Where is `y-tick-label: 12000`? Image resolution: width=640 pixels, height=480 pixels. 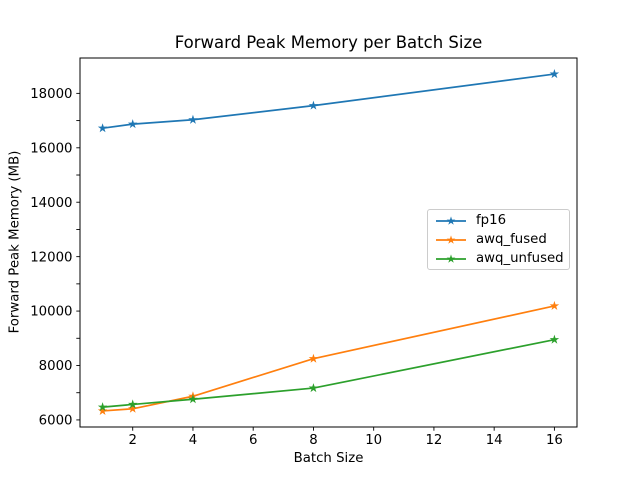 y-tick-label: 12000 is located at coordinates (51, 257).